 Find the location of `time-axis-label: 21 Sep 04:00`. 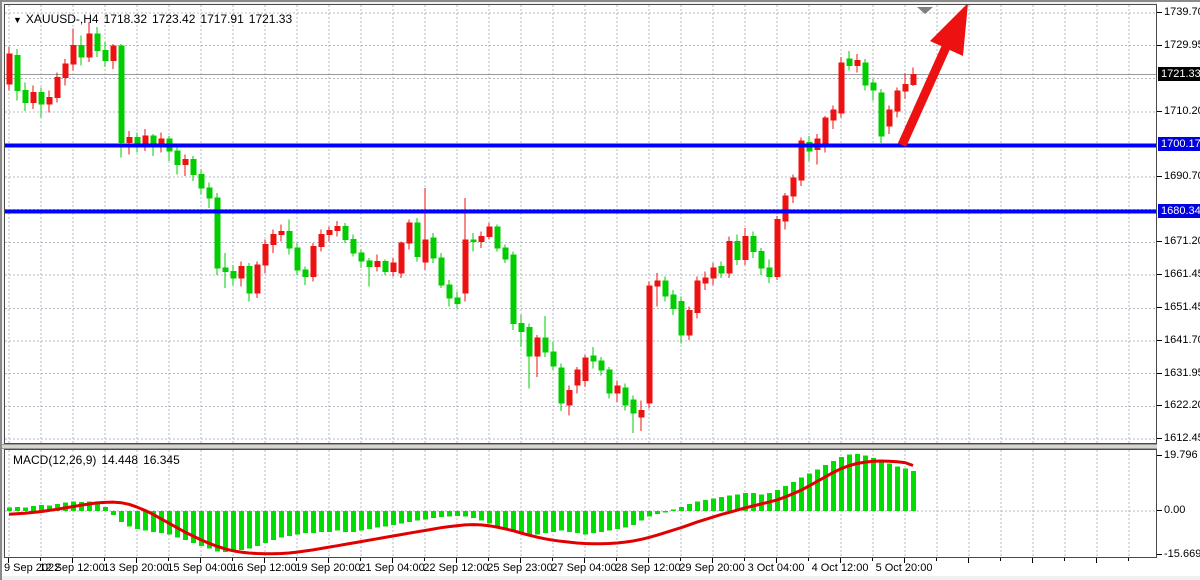

time-axis-label: 21 Sep 04:00 is located at coordinates (392, 568).